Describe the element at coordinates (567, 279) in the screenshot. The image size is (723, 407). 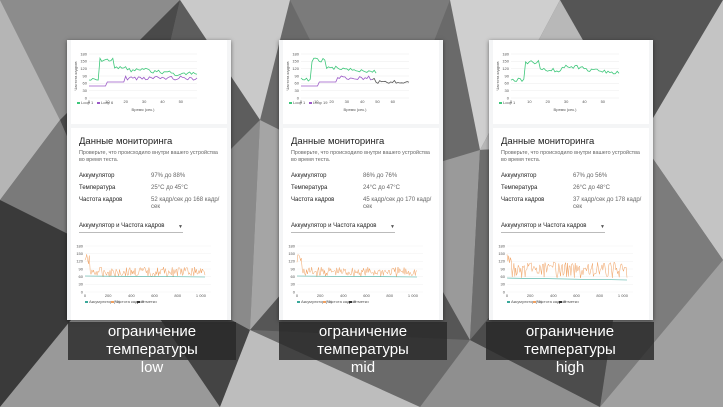
I see `battery-series-line` at that location.